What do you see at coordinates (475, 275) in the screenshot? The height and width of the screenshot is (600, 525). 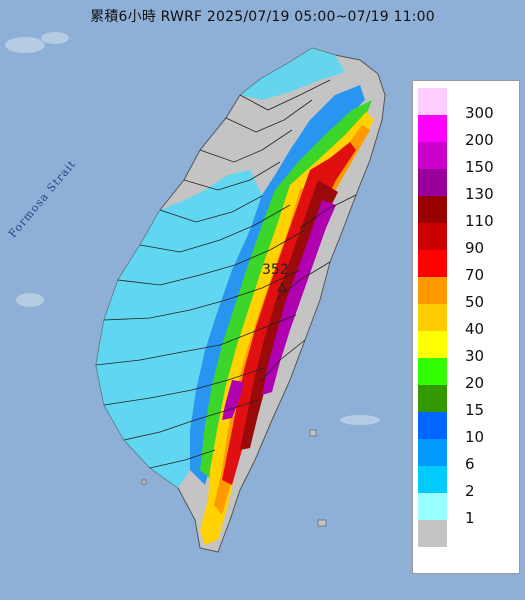 I see `legend-label: 70` at bounding box center [475, 275].